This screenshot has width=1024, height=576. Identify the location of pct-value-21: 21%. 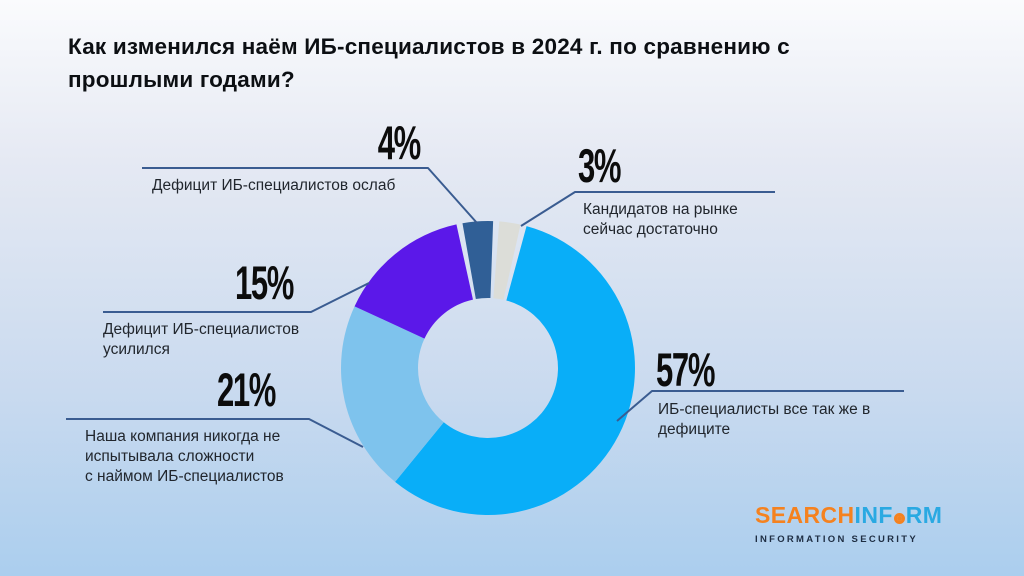
(246, 389).